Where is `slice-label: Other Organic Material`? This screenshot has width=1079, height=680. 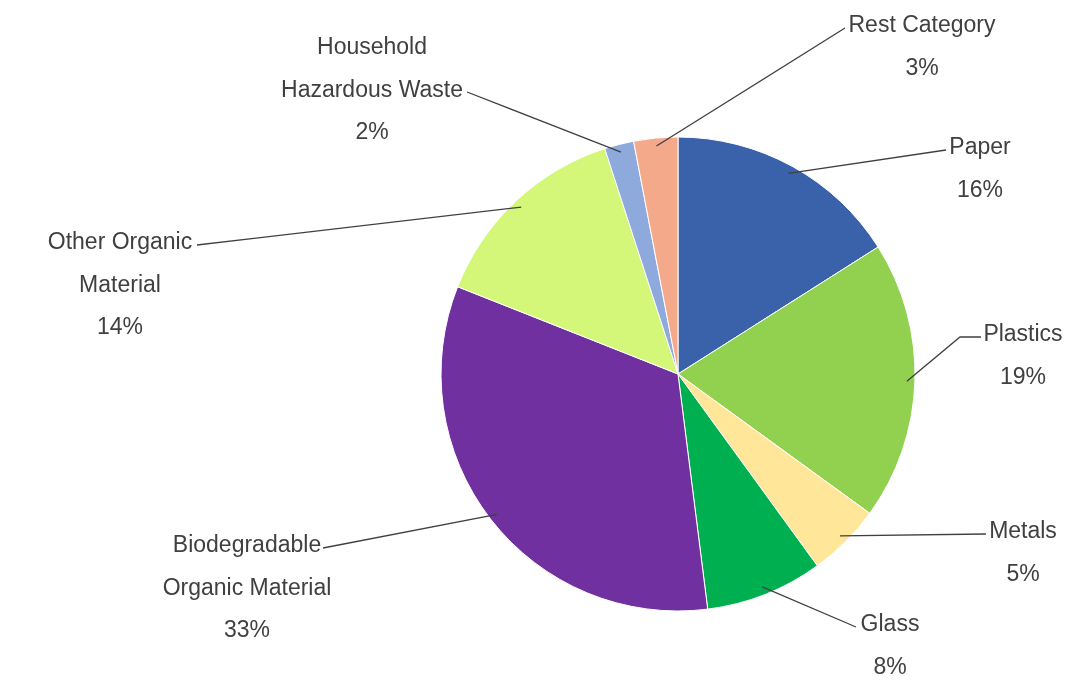 slice-label: Other Organic Material is located at coordinates (120, 262).